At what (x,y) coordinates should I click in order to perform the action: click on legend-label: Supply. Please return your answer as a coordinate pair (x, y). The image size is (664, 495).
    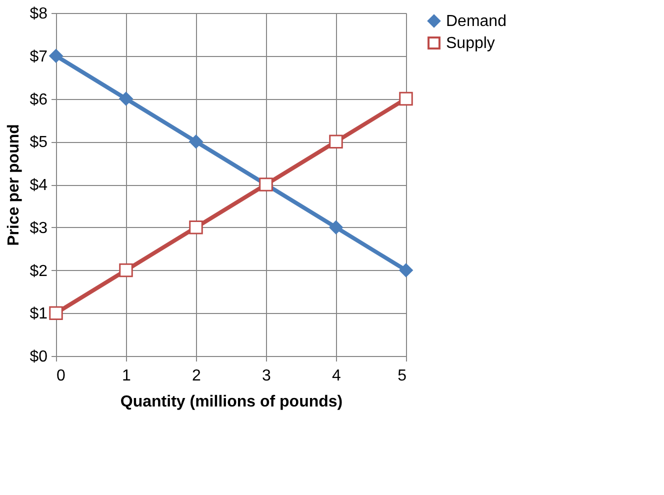
    Looking at the image, I should click on (470, 43).